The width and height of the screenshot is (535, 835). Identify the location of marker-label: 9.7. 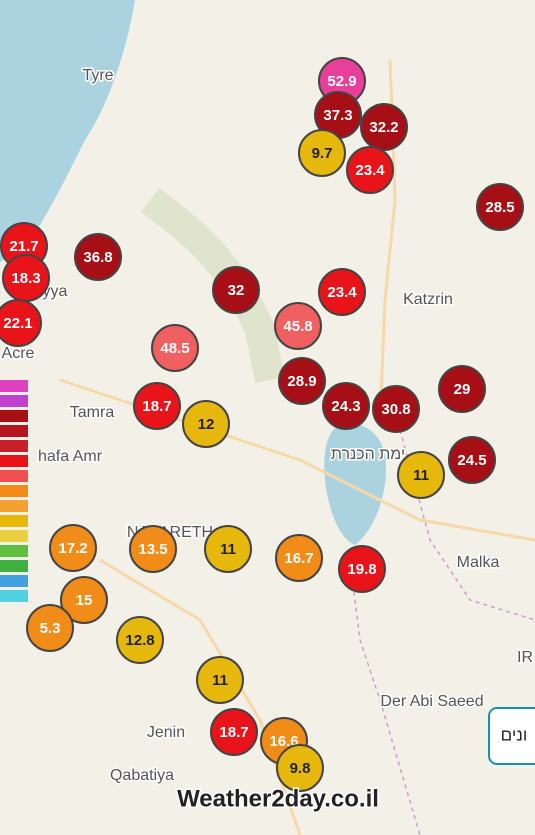
(322, 153).